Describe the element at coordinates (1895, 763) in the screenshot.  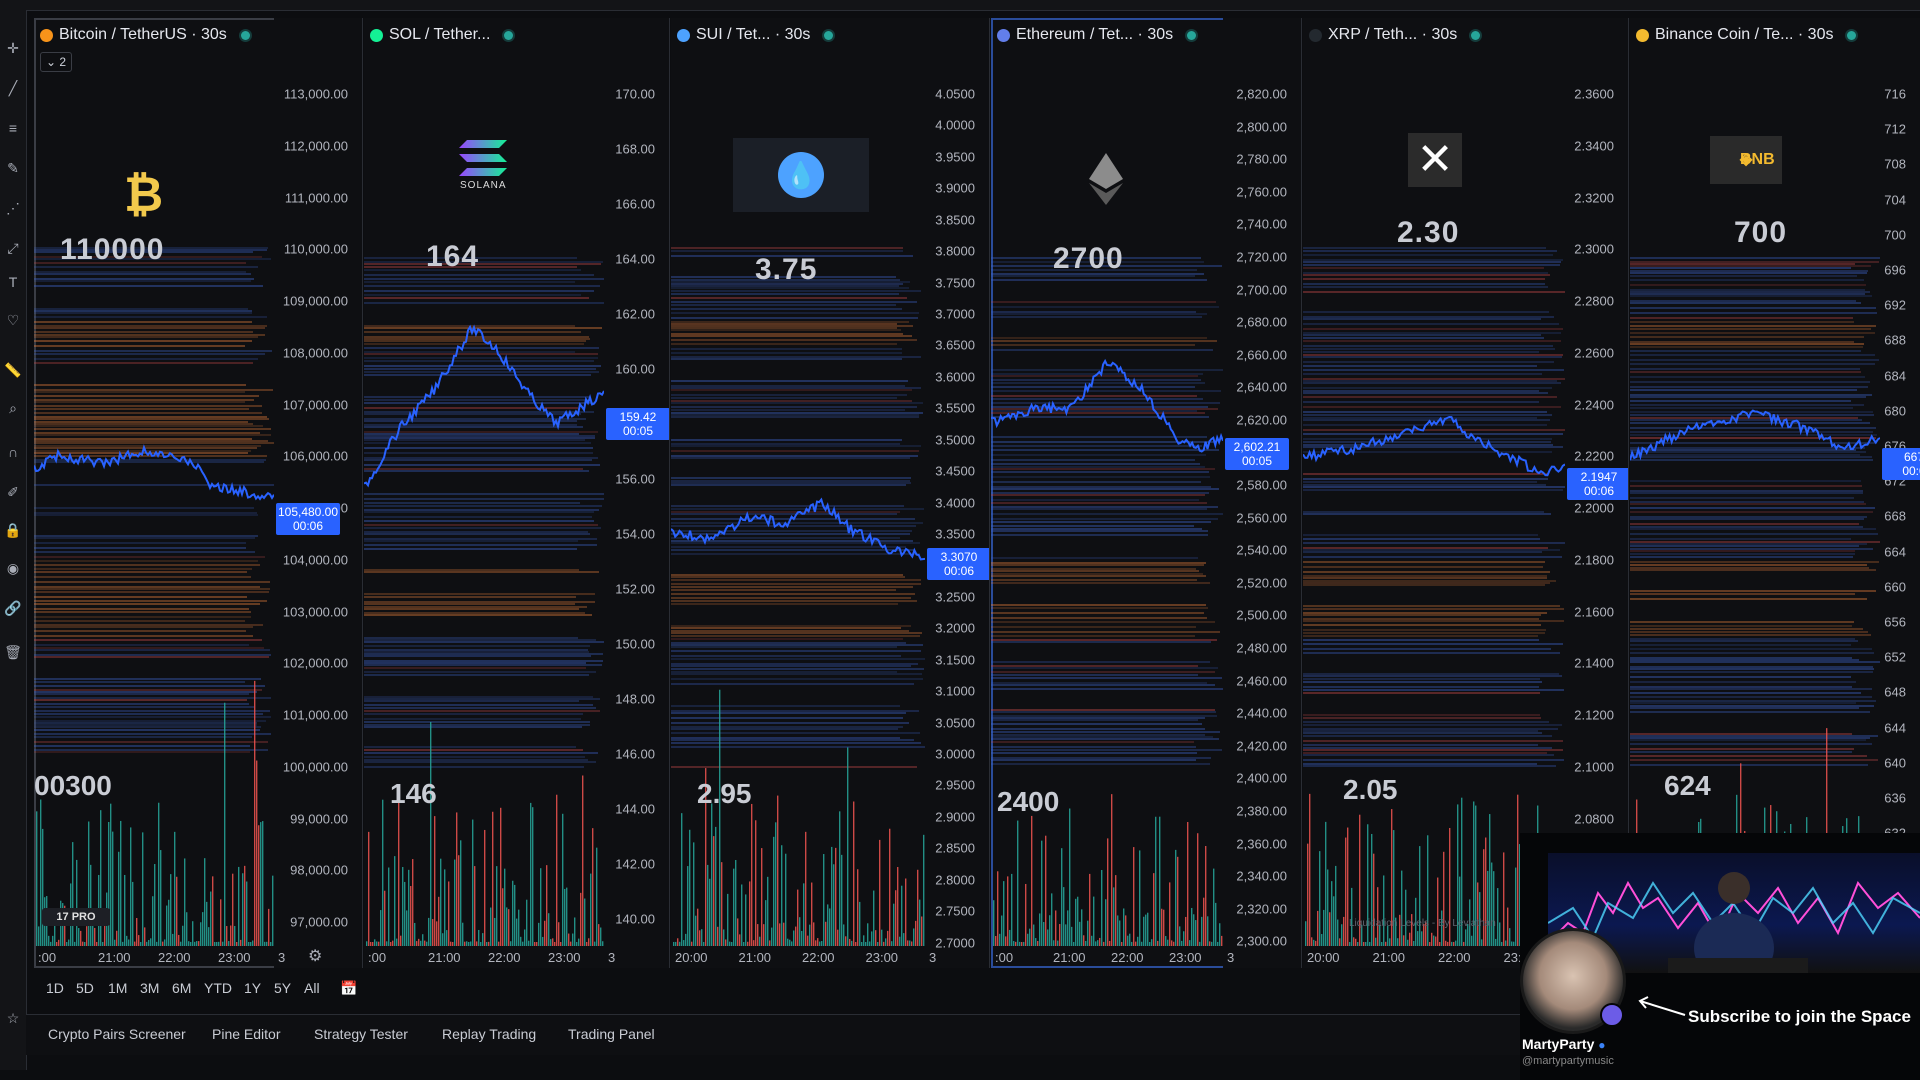
I see `price-axis-label: 640` at that location.